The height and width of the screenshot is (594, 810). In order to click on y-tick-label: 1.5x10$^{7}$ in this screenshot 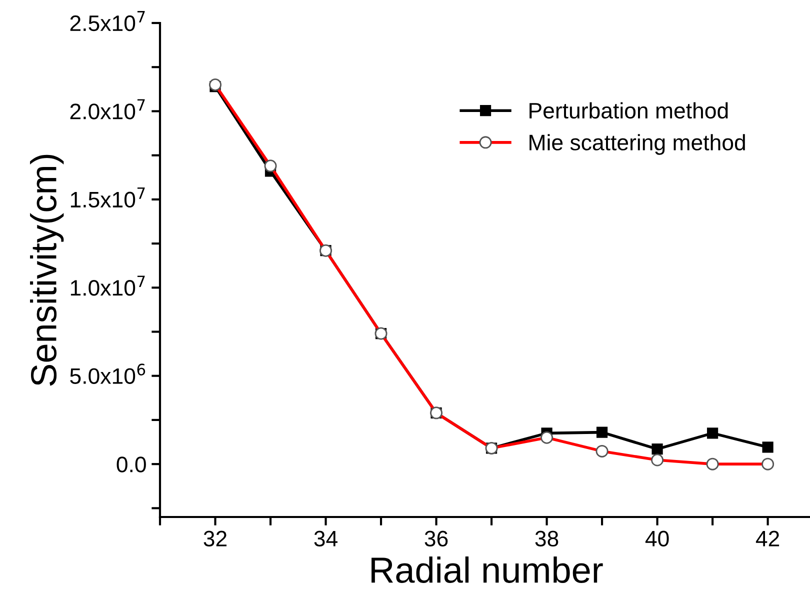, I will do `click(107, 197)`.